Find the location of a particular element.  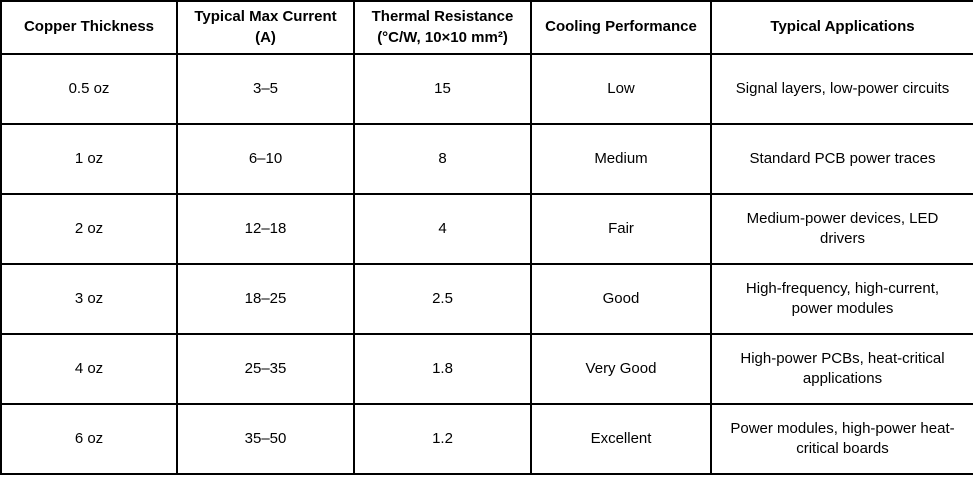

cell-copper-thickness: 6 oz is located at coordinates (89, 439).